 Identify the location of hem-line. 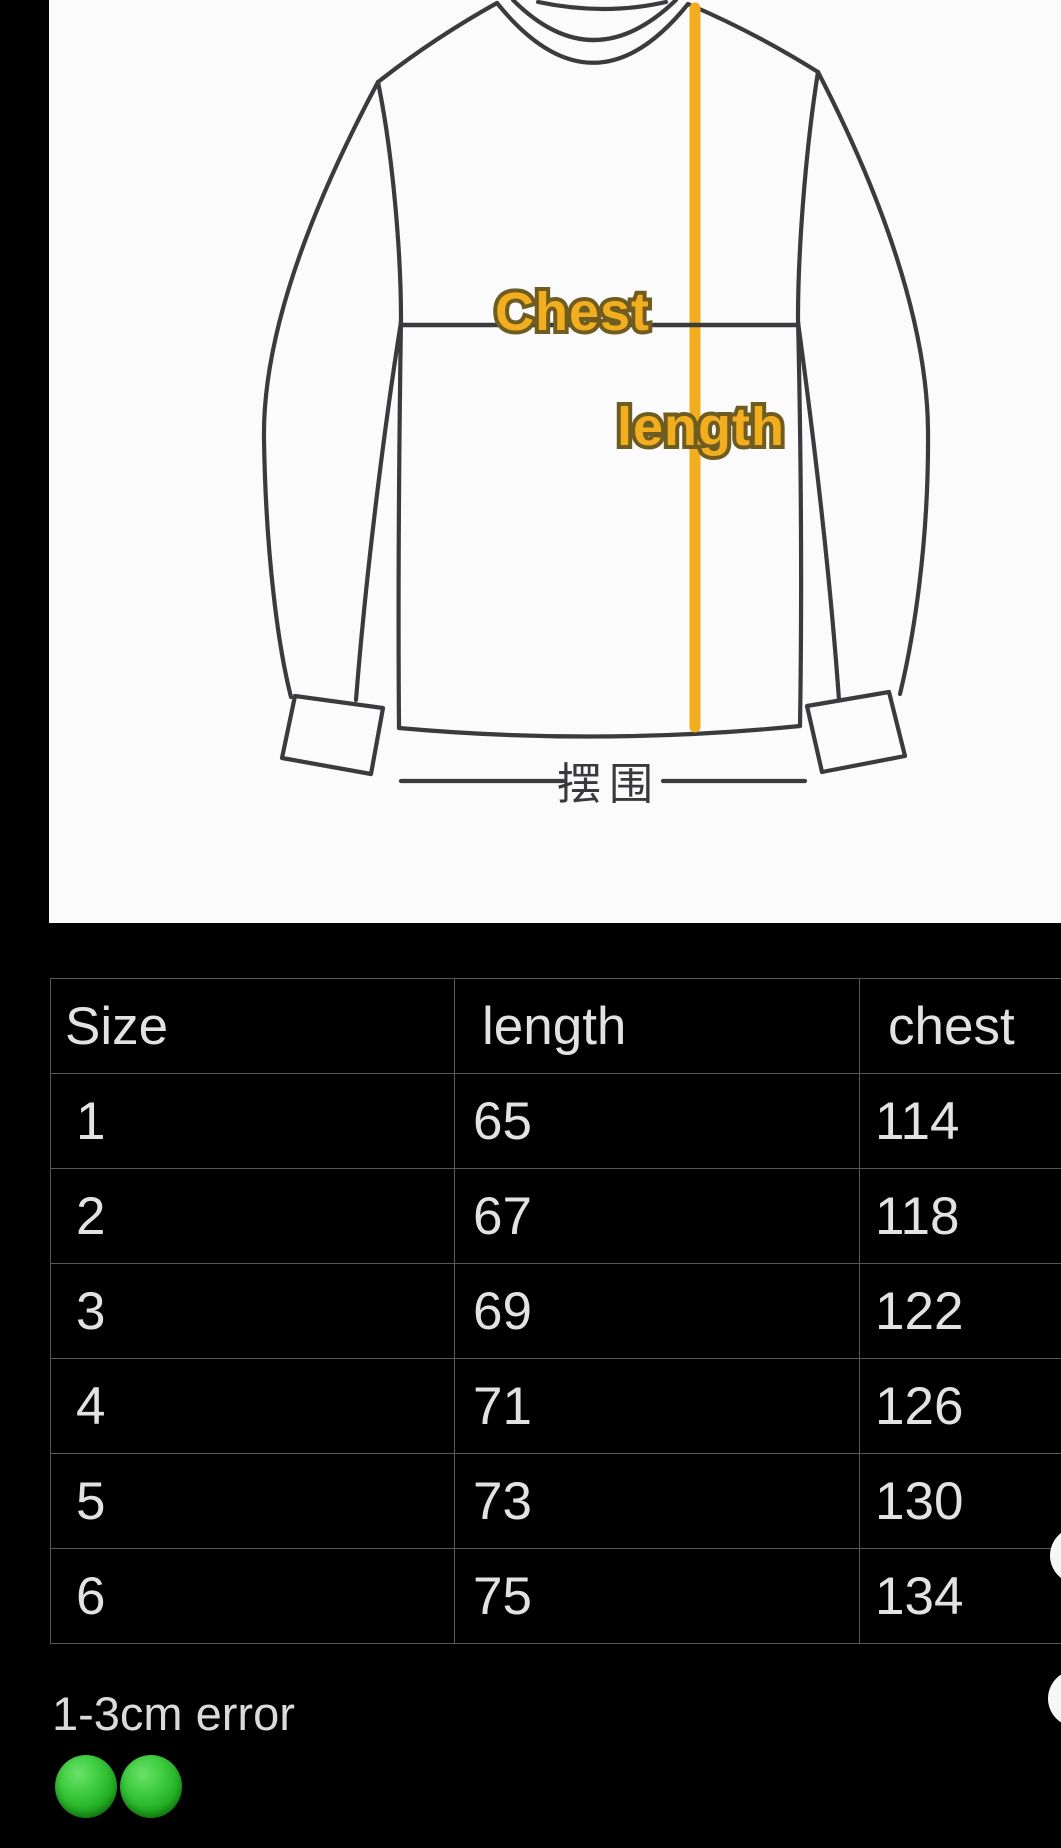
(599, 731).